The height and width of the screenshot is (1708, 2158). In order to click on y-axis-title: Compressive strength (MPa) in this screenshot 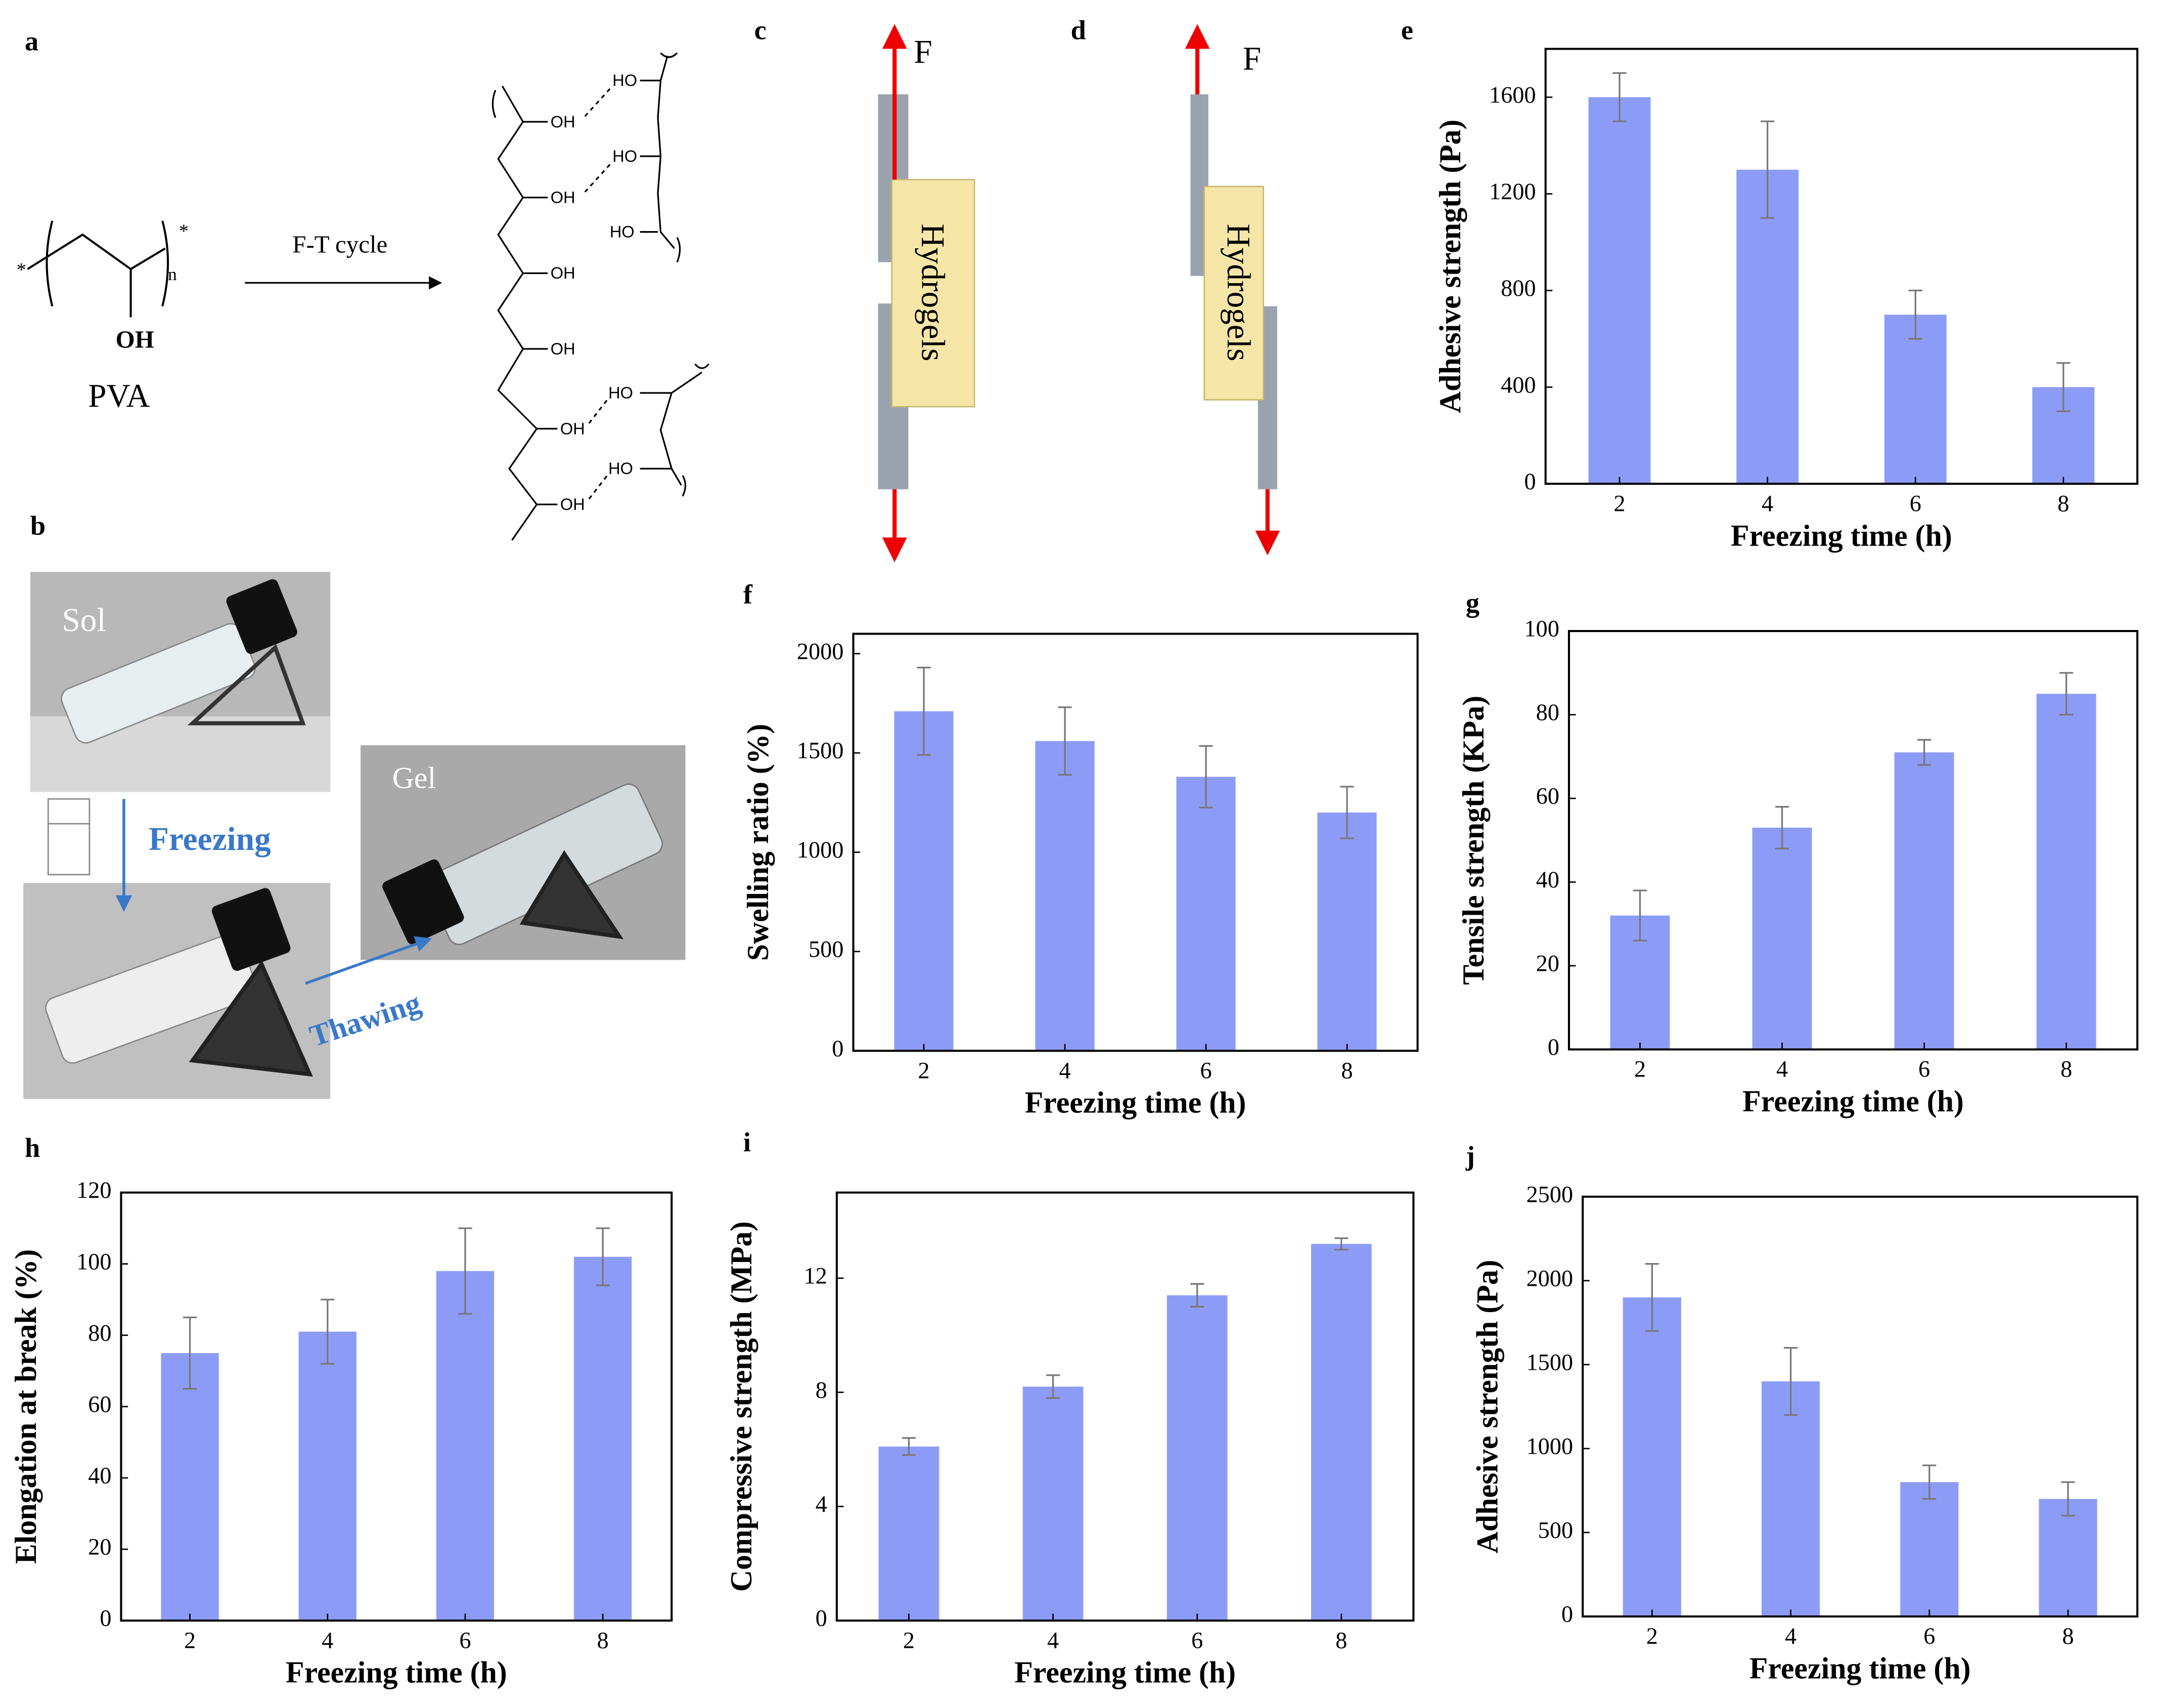, I will do `click(742, 1407)`.